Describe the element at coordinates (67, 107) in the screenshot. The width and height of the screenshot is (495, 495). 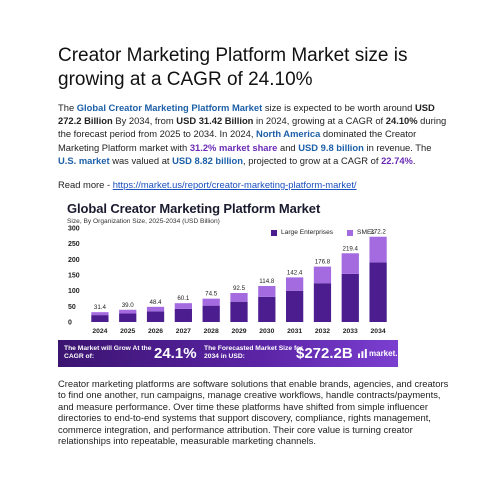
I see `intro-text: The` at that location.